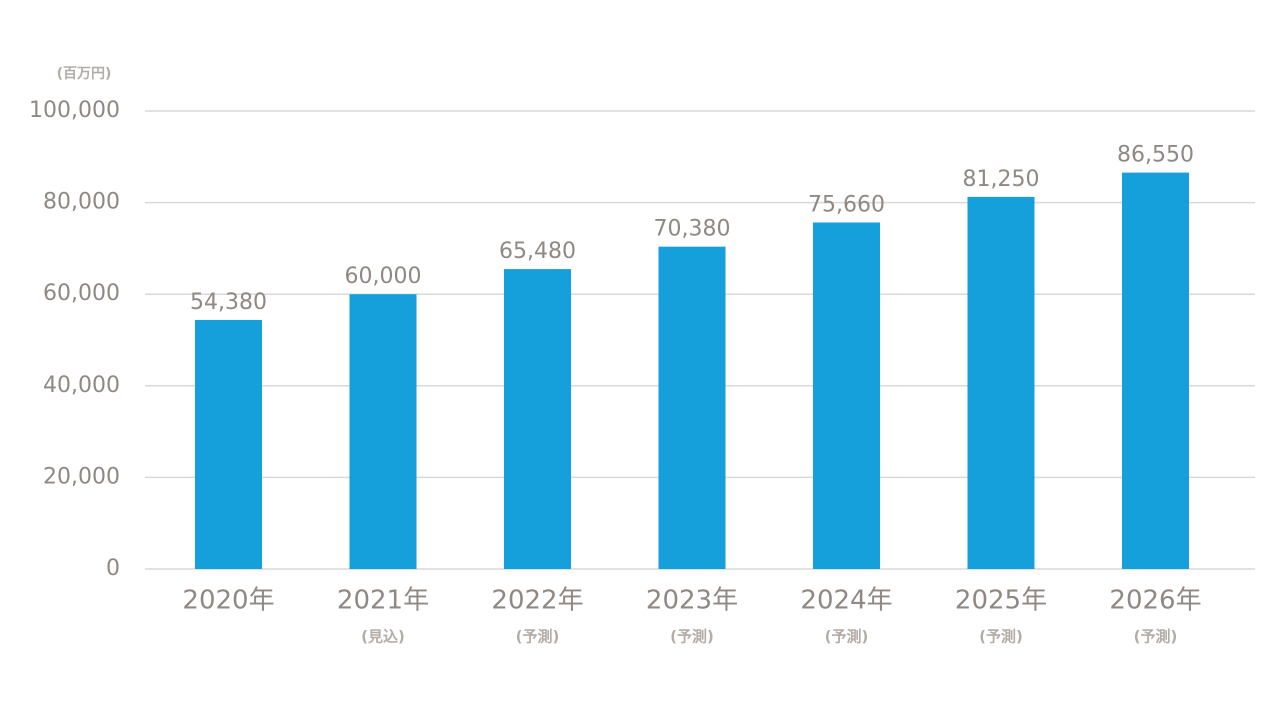  Describe the element at coordinates (383, 276) in the screenshot. I see `value-label: 60,000` at that location.